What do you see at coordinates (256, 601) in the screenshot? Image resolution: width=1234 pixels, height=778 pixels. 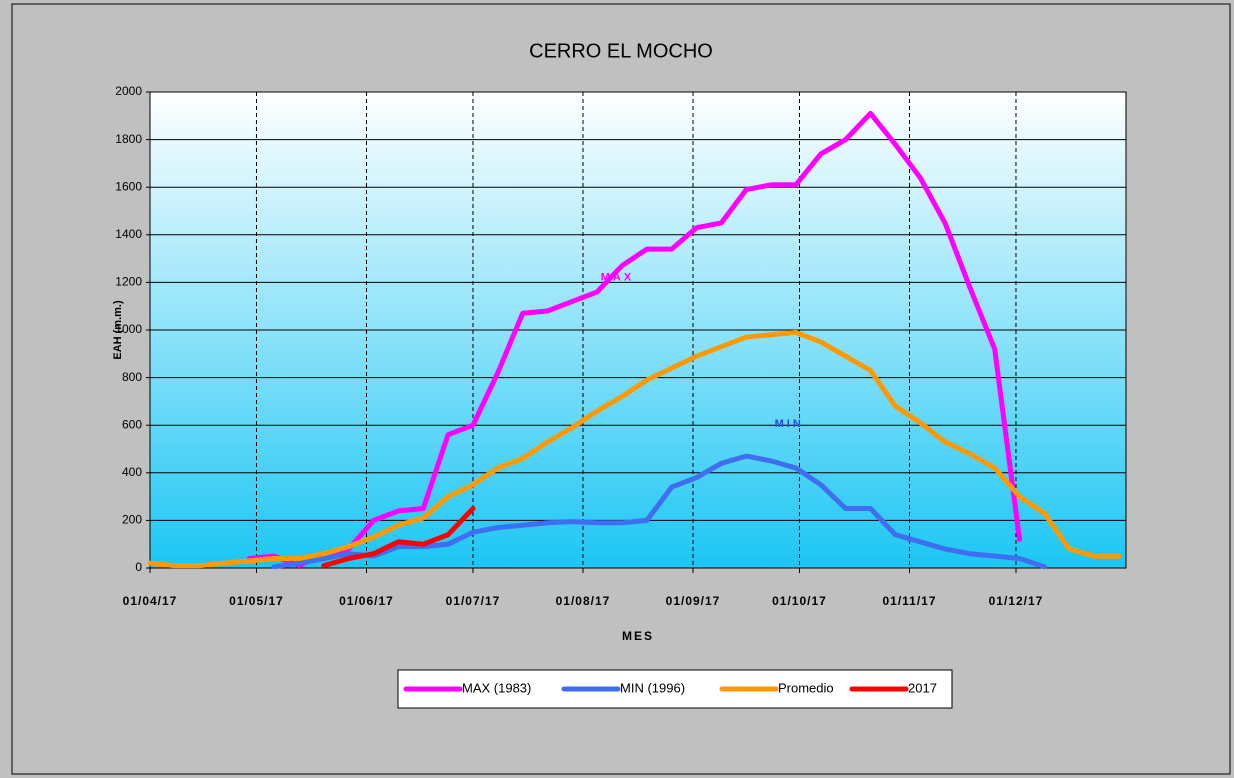 I see `x-tick-label: 01/05/17` at bounding box center [256, 601].